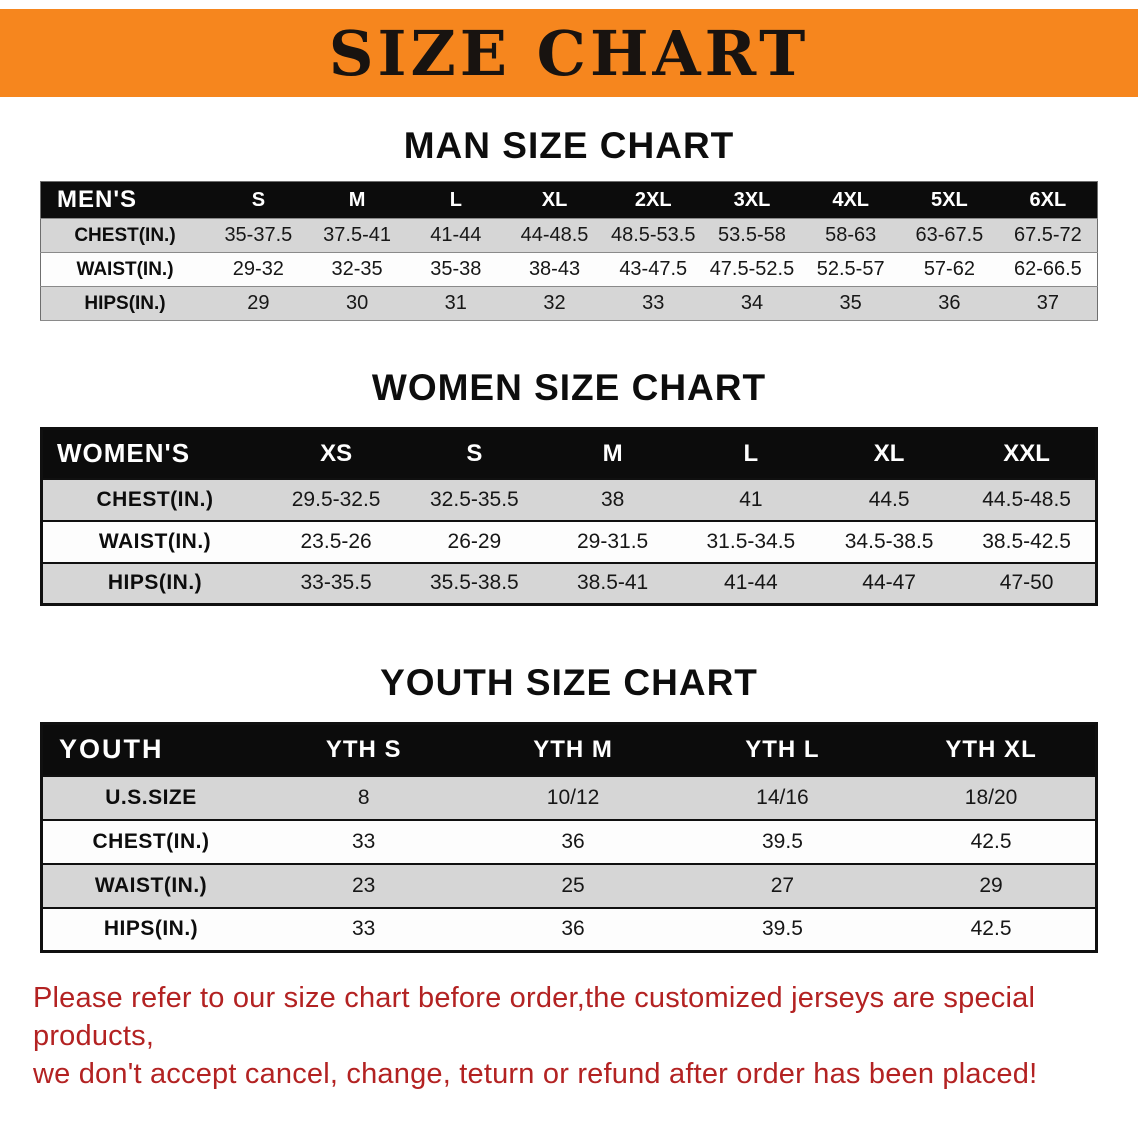  I want to click on men-value-cell: 31, so click(455, 303).